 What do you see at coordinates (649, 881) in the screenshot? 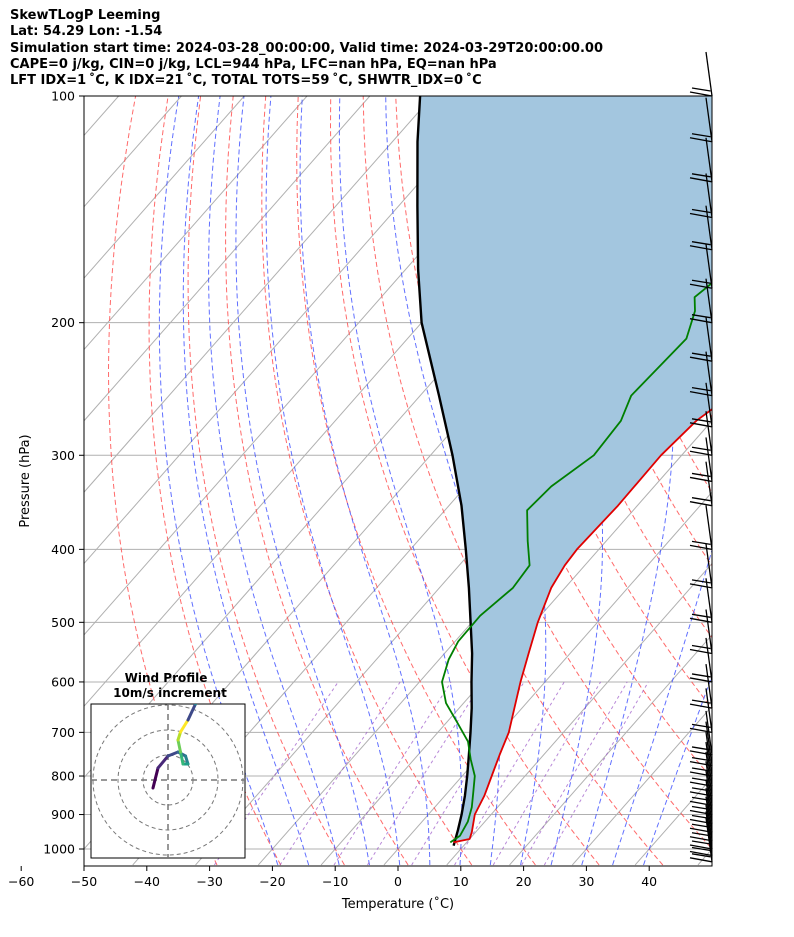
I see `x-tick-label: 40` at bounding box center [649, 881].